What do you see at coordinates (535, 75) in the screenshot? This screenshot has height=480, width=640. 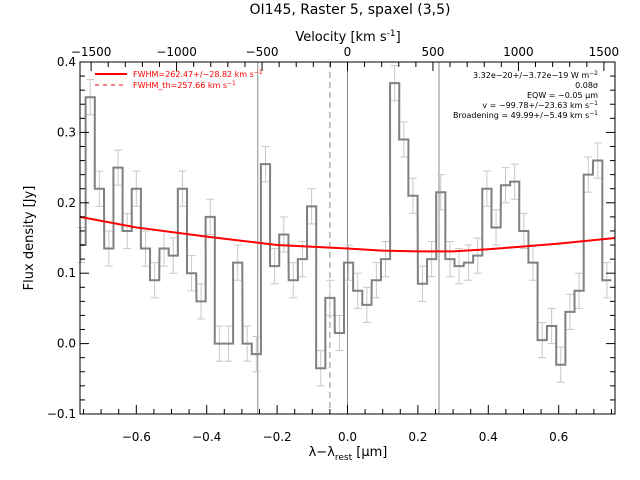 I see `annotation-line: 3.32e−20+/−3.72e−19 W m−2` at bounding box center [535, 75].